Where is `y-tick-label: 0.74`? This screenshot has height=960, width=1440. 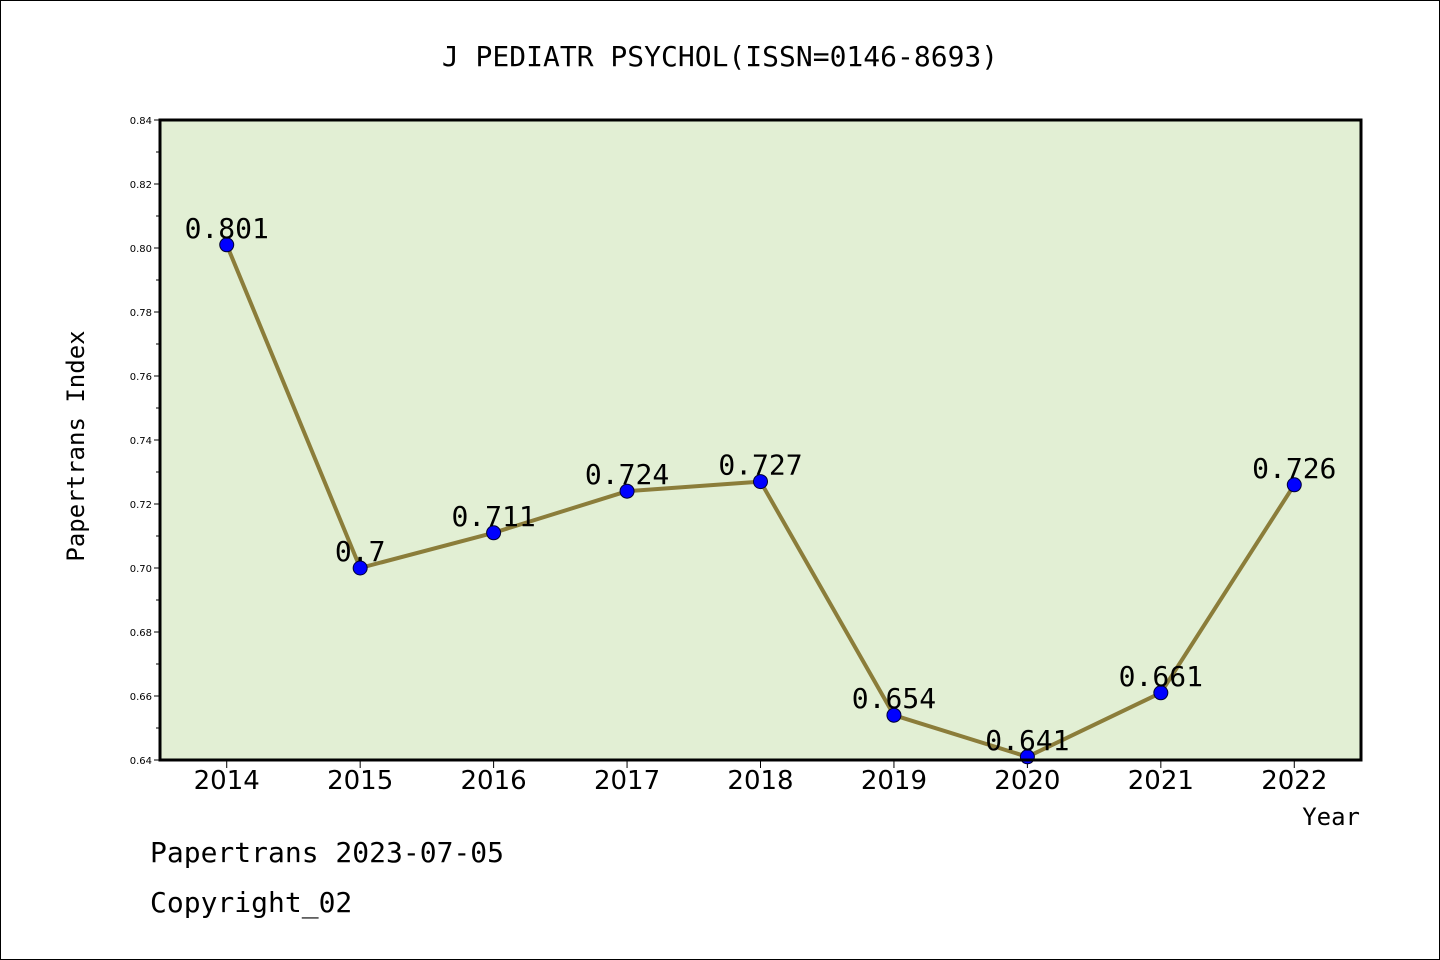
y-tick-label: 0.74 is located at coordinates (141, 441).